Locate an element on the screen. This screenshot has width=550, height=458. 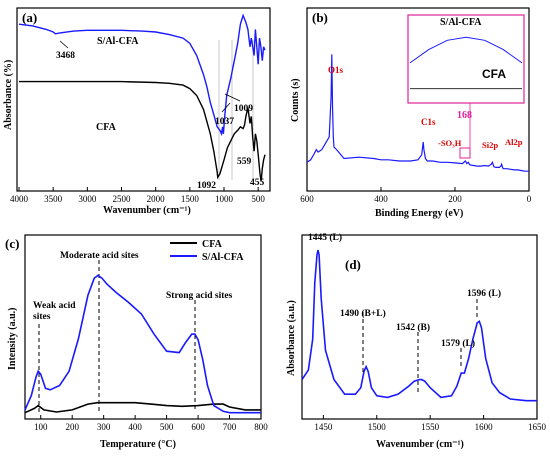
panel-b-inset-line-sal is located at coordinates (466, 50).